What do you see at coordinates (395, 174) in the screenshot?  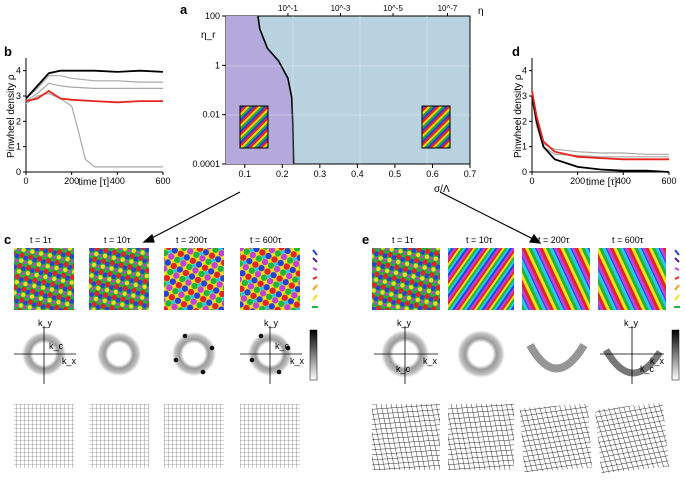 I see `a-xtick-label: 0.5` at bounding box center [395, 174].